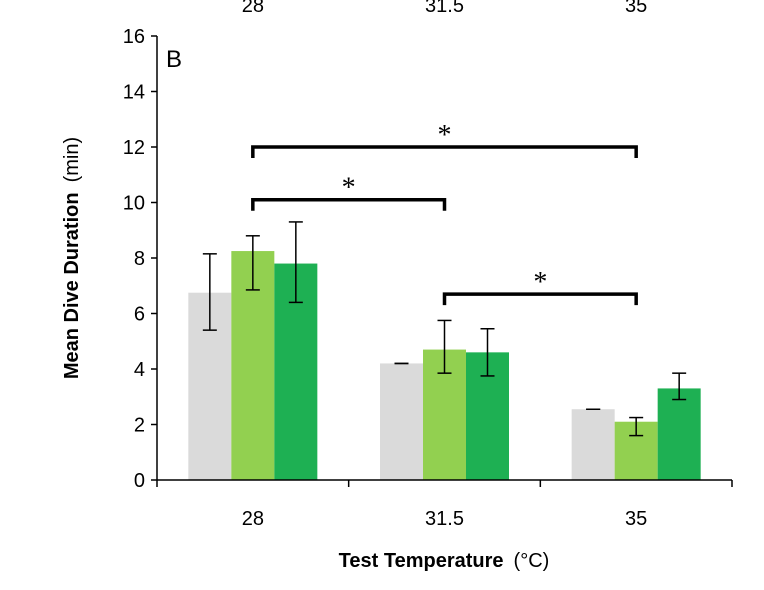 The height and width of the screenshot is (590, 764). I want to click on x-axis-ticks: 28 31.5 35, so click(444, 505).